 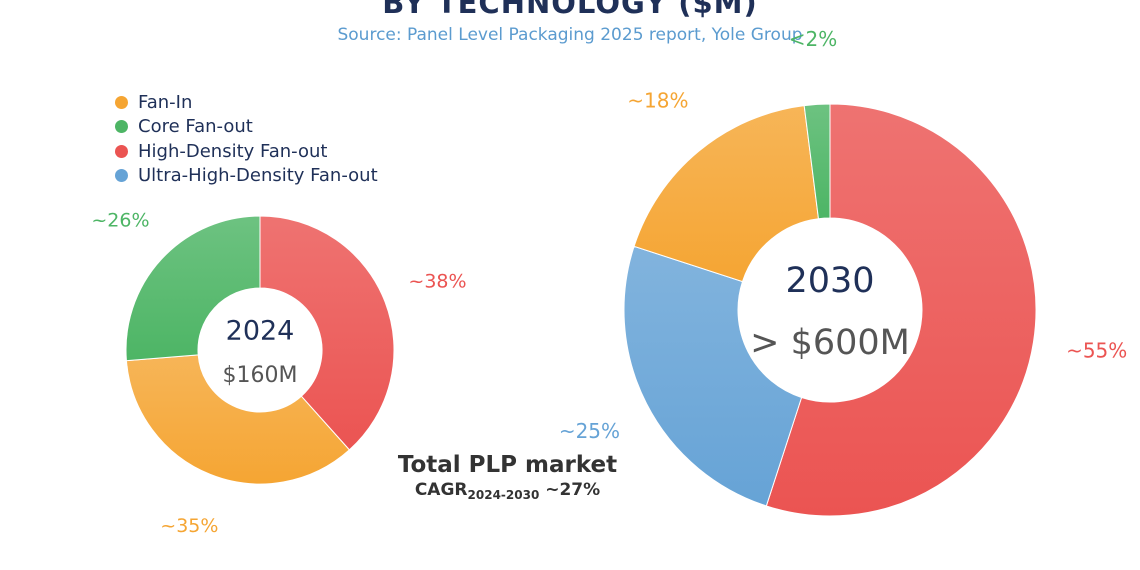 What do you see at coordinates (503, 495) in the screenshot?
I see `cagr-subscript: 2024-2030` at bounding box center [503, 495].